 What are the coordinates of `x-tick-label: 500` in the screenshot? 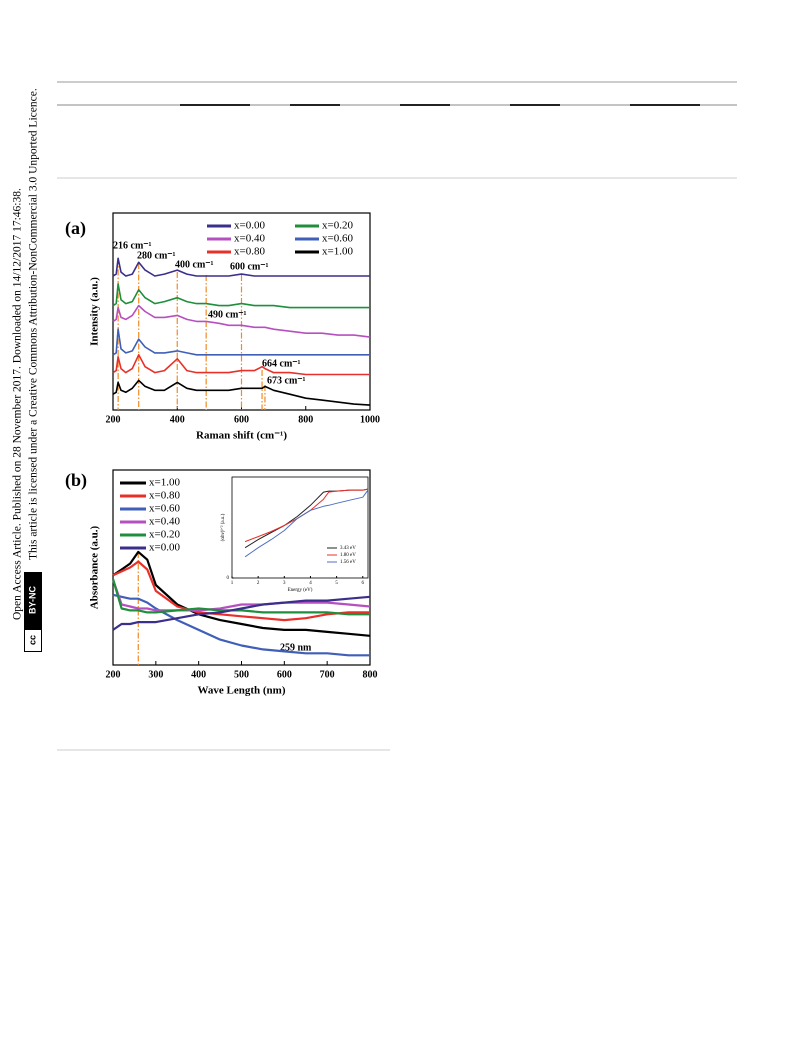 It's located at (241, 674).